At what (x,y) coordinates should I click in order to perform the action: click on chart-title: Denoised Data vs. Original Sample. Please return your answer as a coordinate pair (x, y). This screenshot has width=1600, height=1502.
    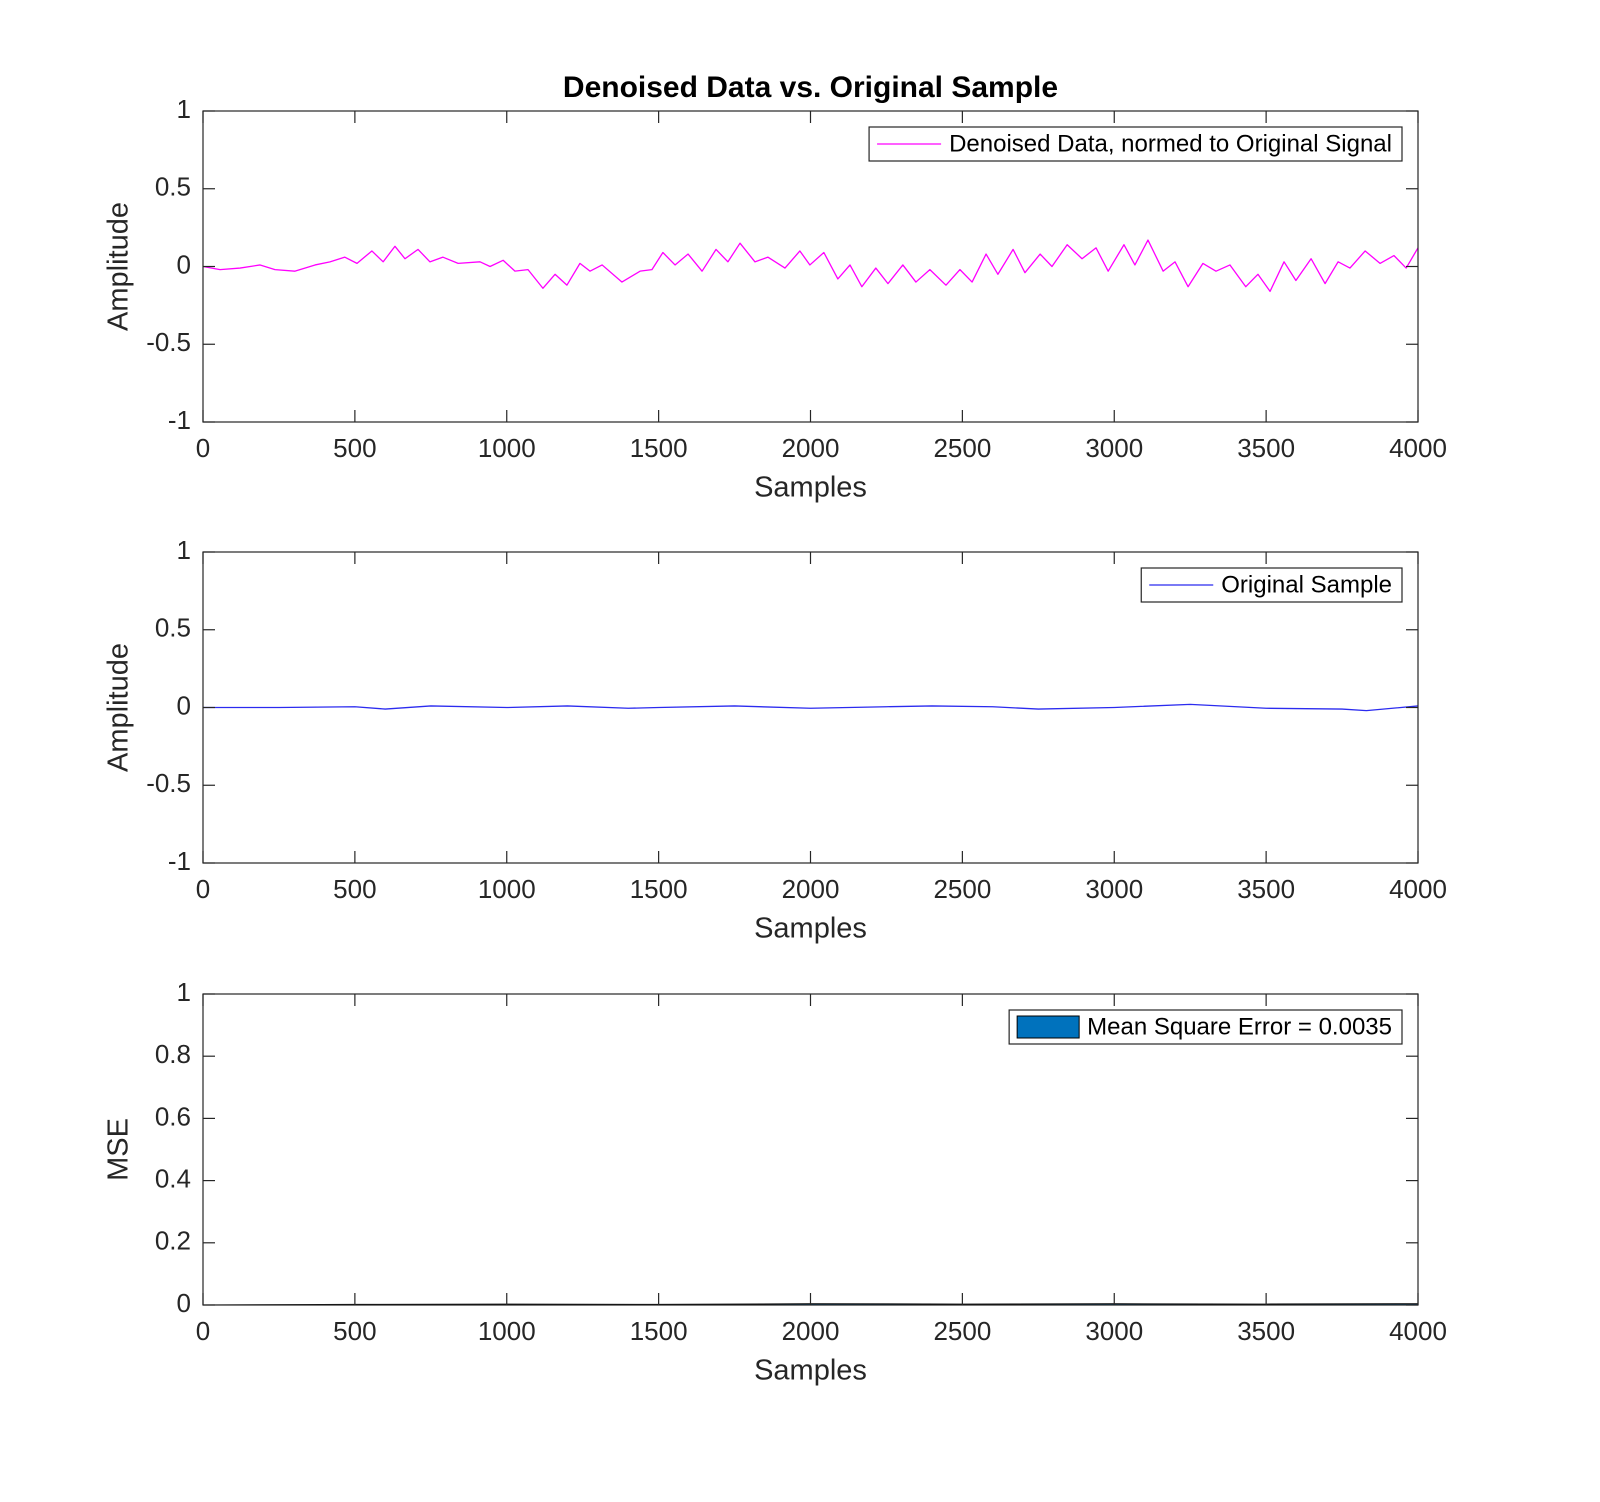
    Looking at the image, I should click on (810, 87).